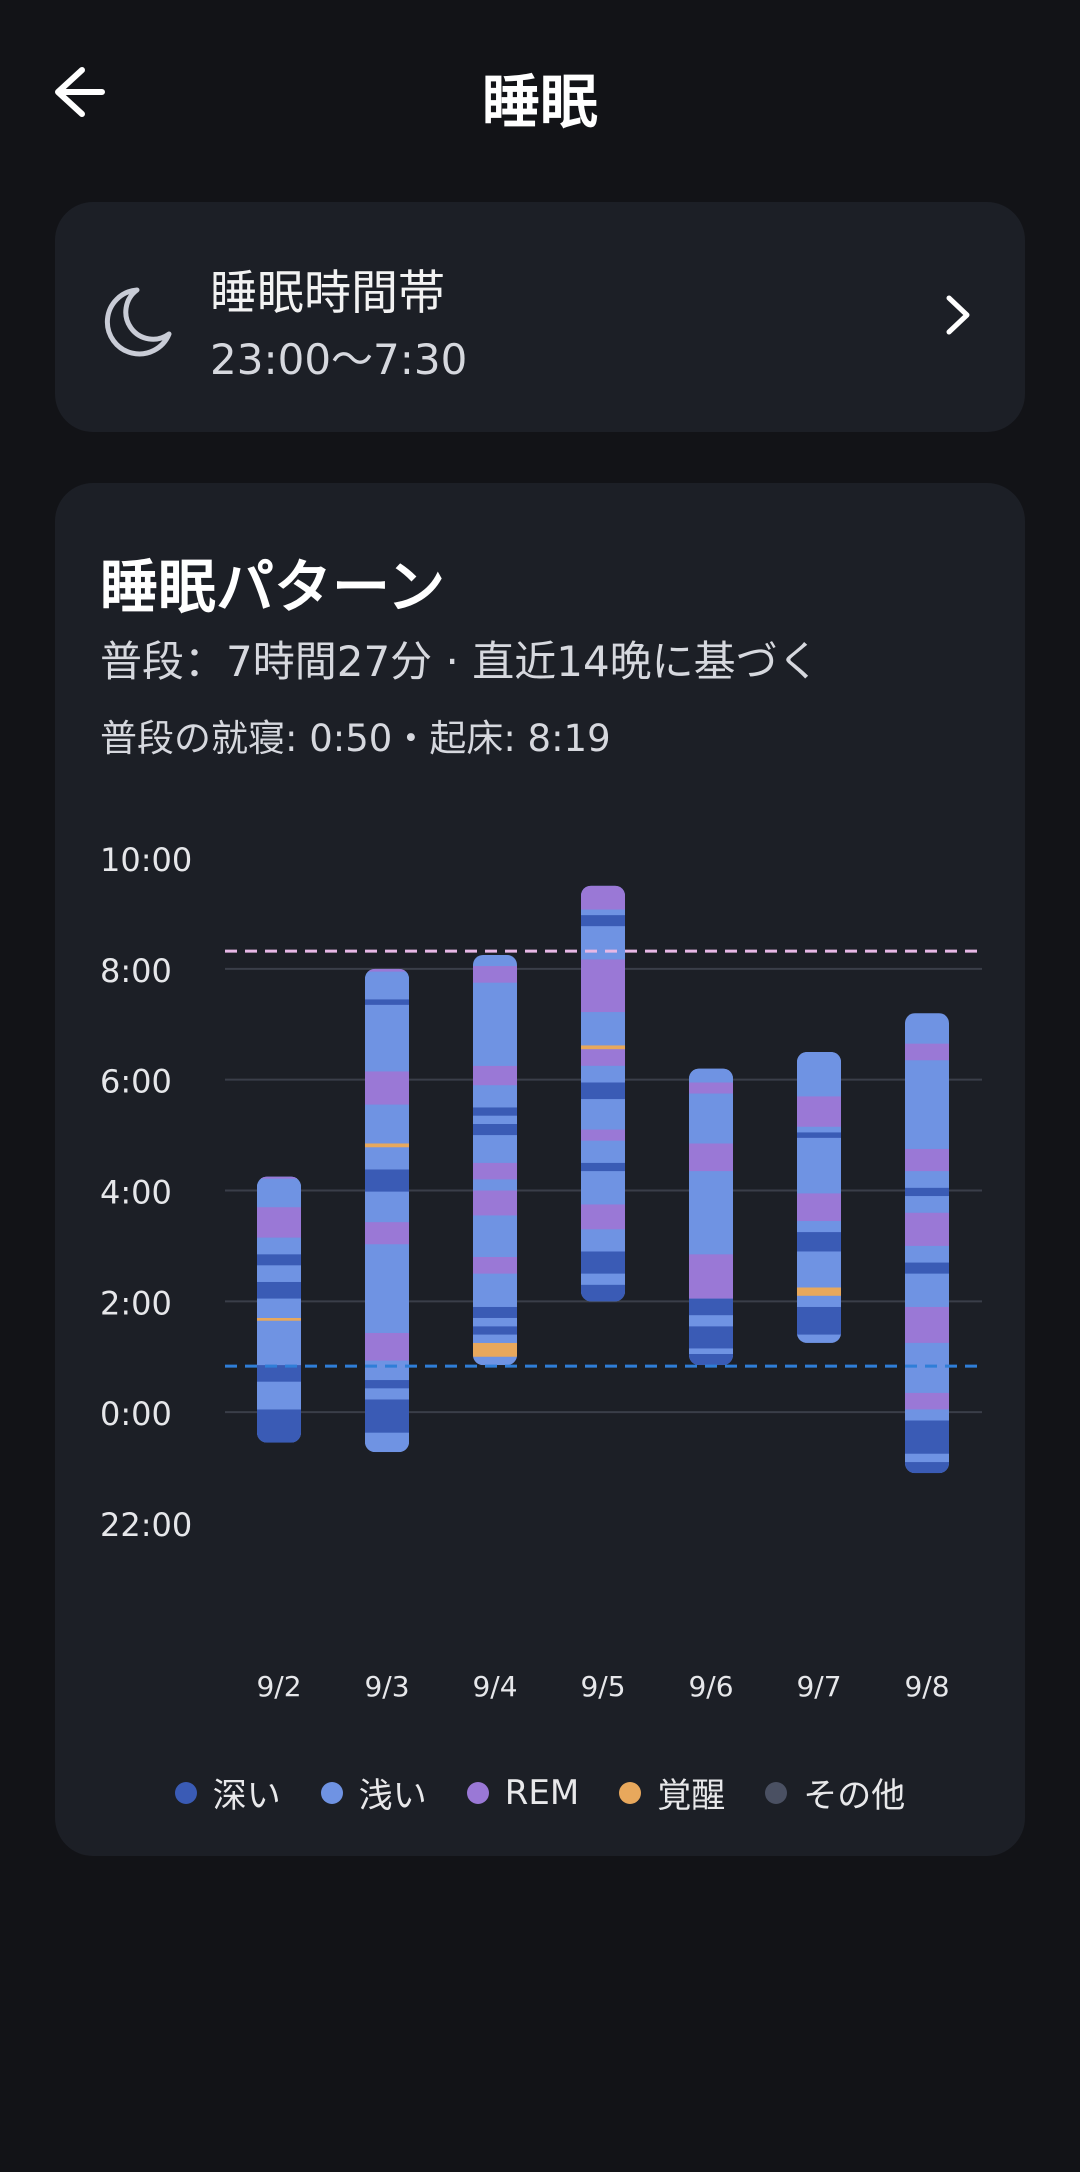 This screenshot has width=1080, height=2172. I want to click on page-title: 睡眠, so click(539, 102).